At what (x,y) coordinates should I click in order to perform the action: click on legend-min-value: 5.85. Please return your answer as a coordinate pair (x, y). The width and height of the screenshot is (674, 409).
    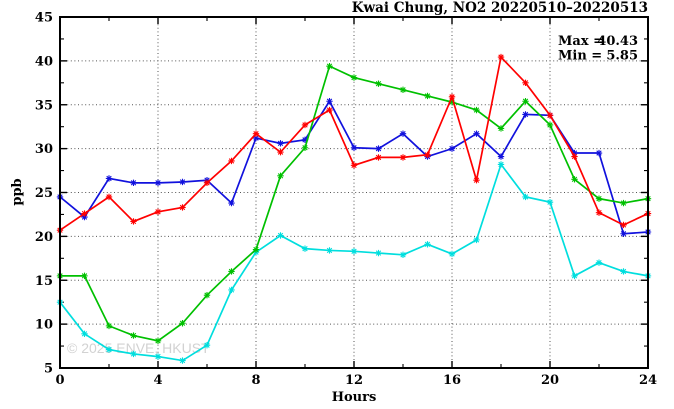
    Looking at the image, I should click on (622, 56).